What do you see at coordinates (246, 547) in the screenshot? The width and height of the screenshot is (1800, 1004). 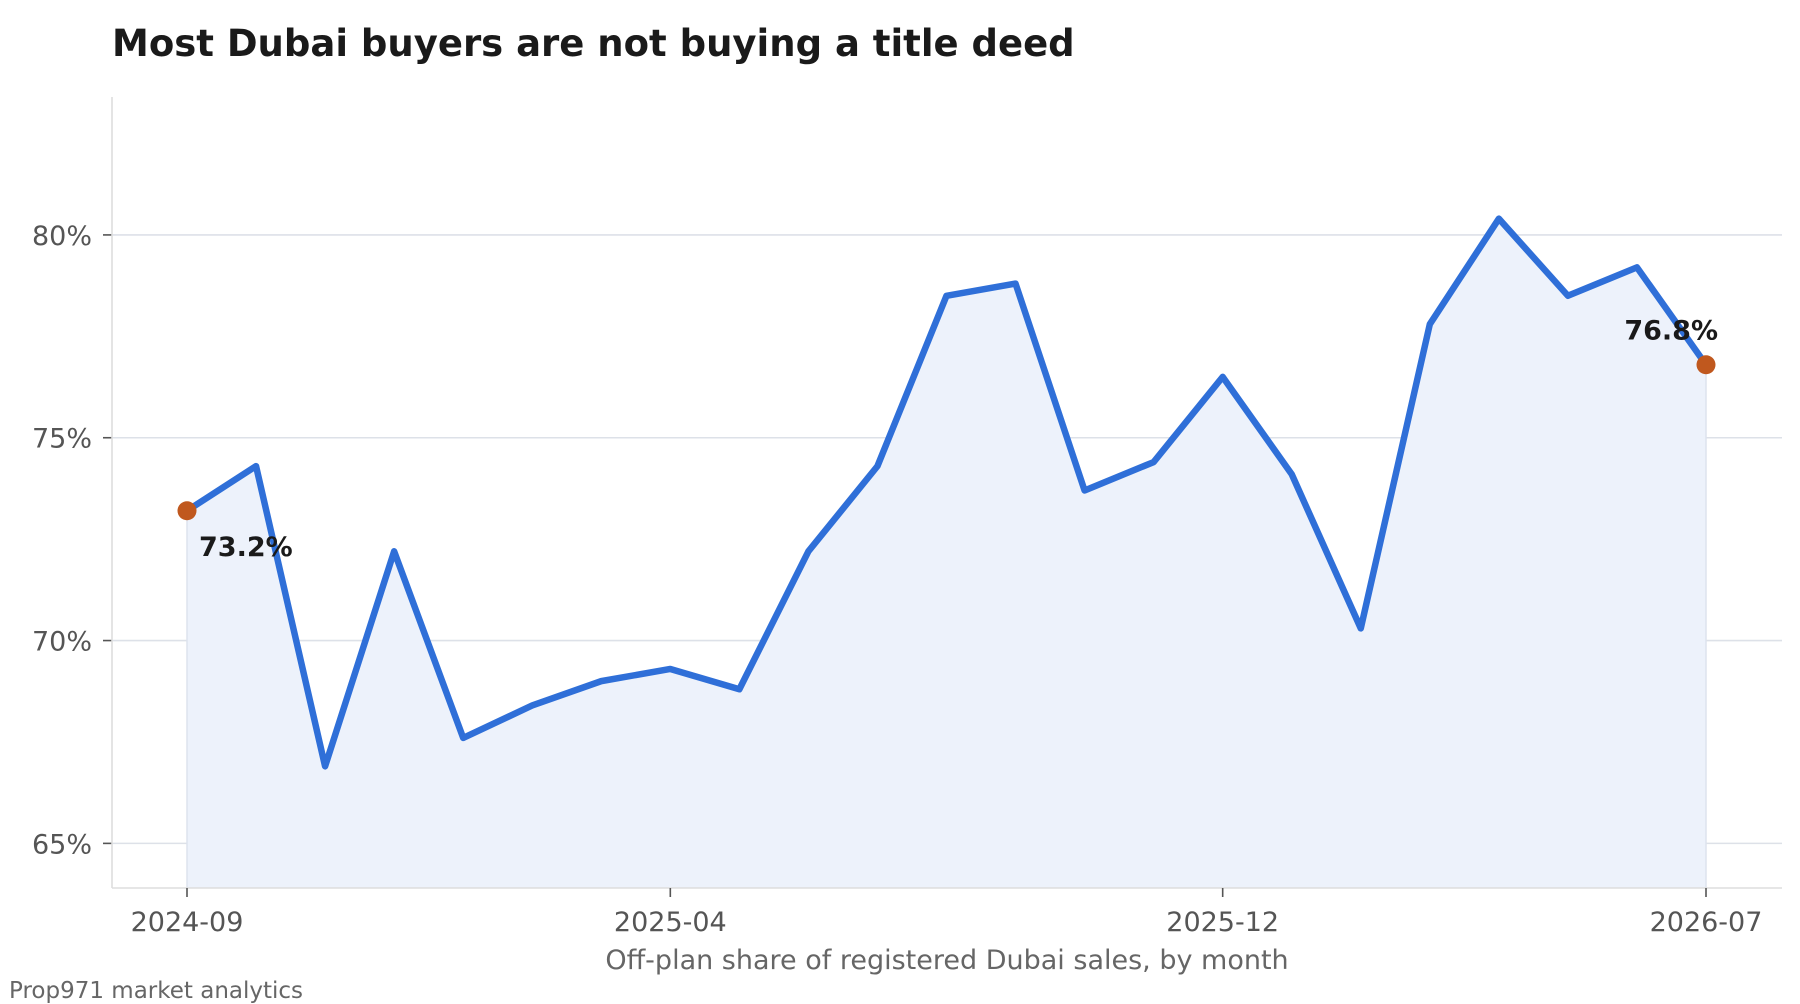 I see `data-label: 73.2%` at bounding box center [246, 547].